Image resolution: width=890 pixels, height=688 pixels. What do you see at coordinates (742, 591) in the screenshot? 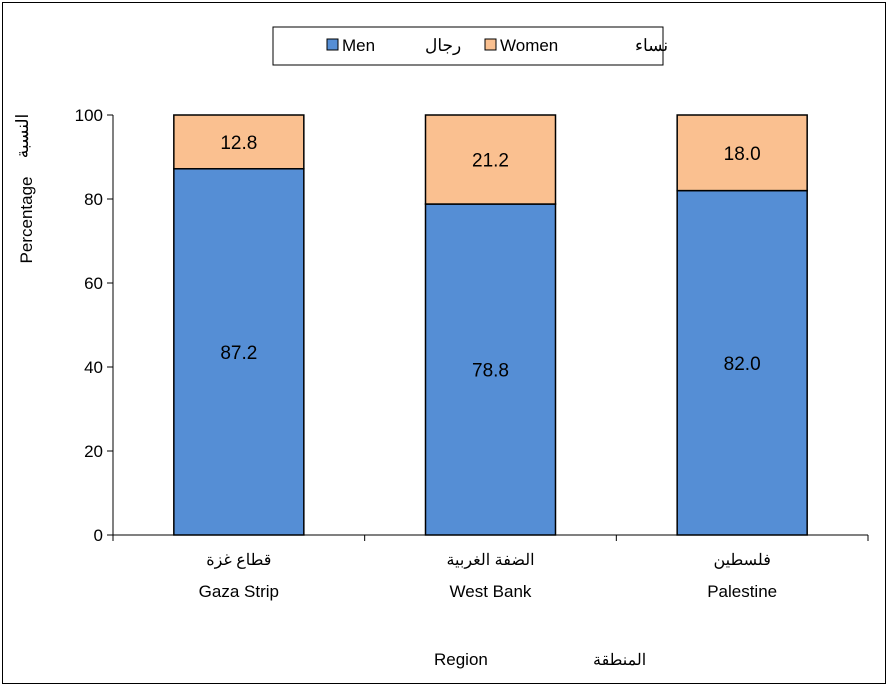
I see `x-tick-label: Palestine` at bounding box center [742, 591].